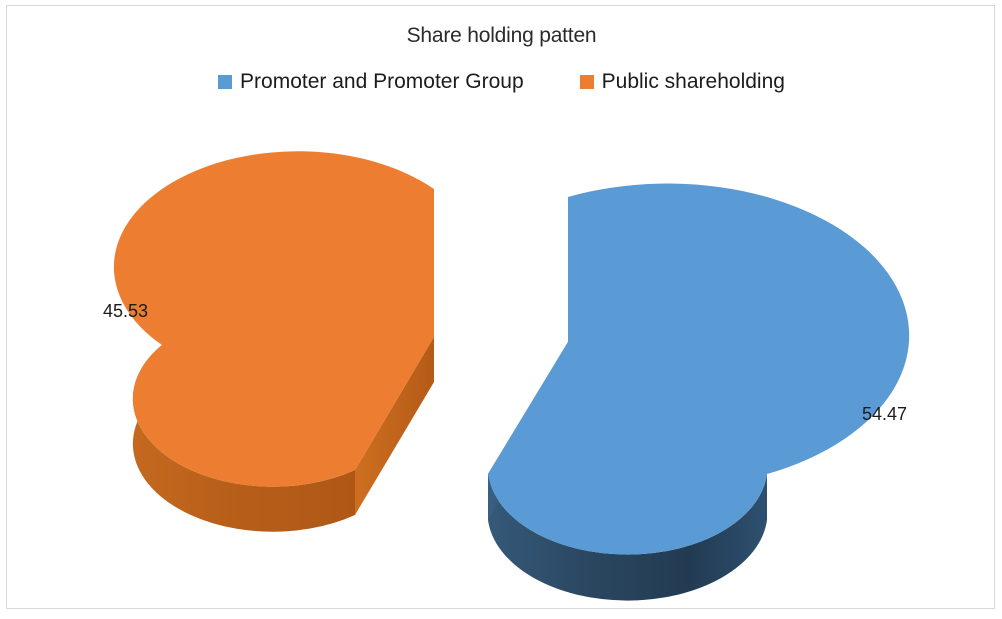 The image size is (1002, 619). I want to click on pie-slice-cut-face-public, so click(394, 426).